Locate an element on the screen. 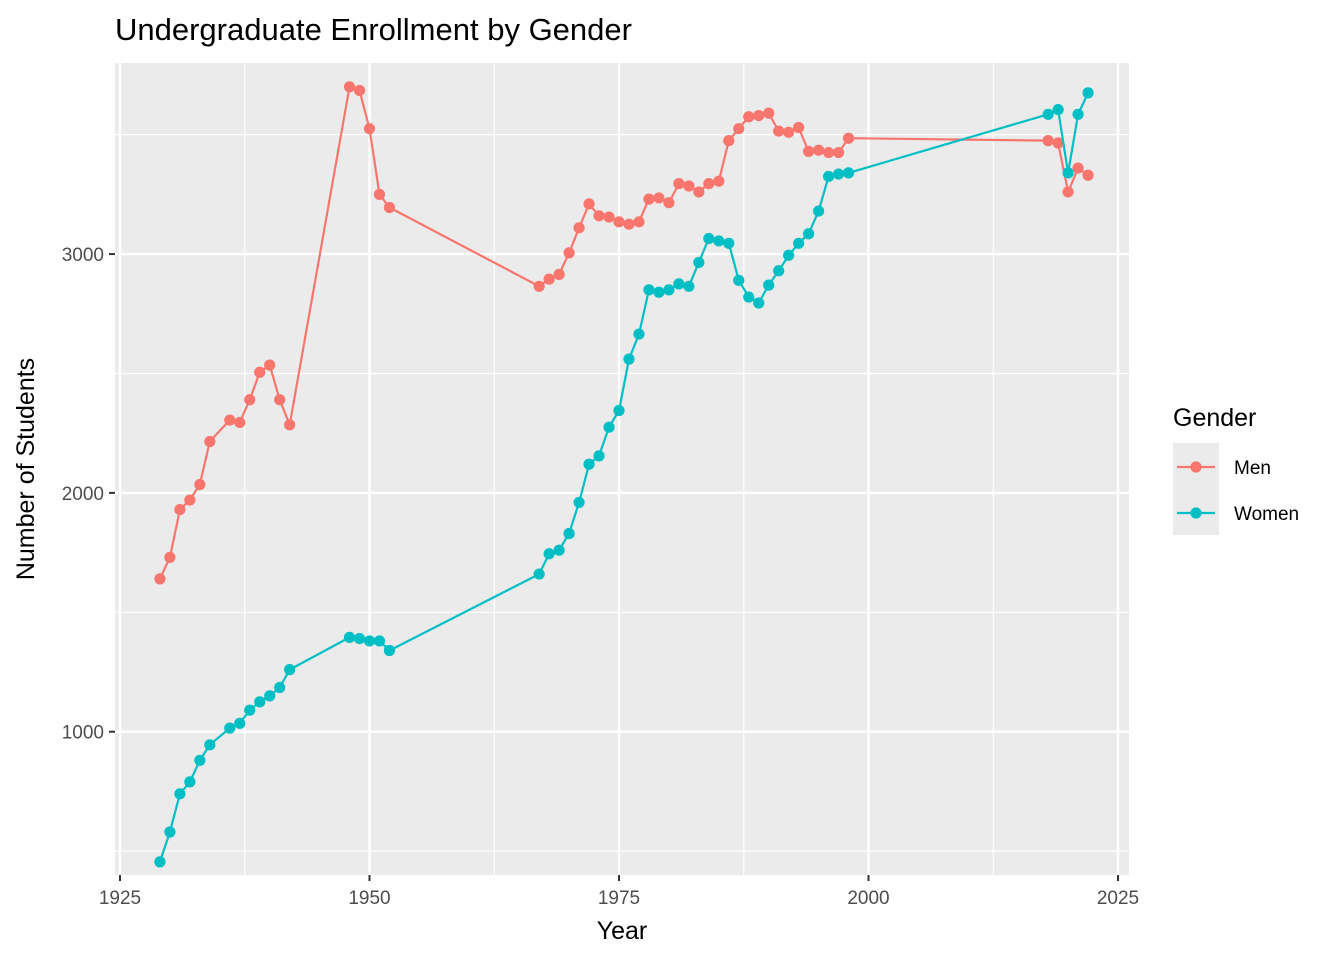 Image resolution: width=1344 pixels, height=960 pixels. y-tick-label: 1000 is located at coordinates (83, 733).